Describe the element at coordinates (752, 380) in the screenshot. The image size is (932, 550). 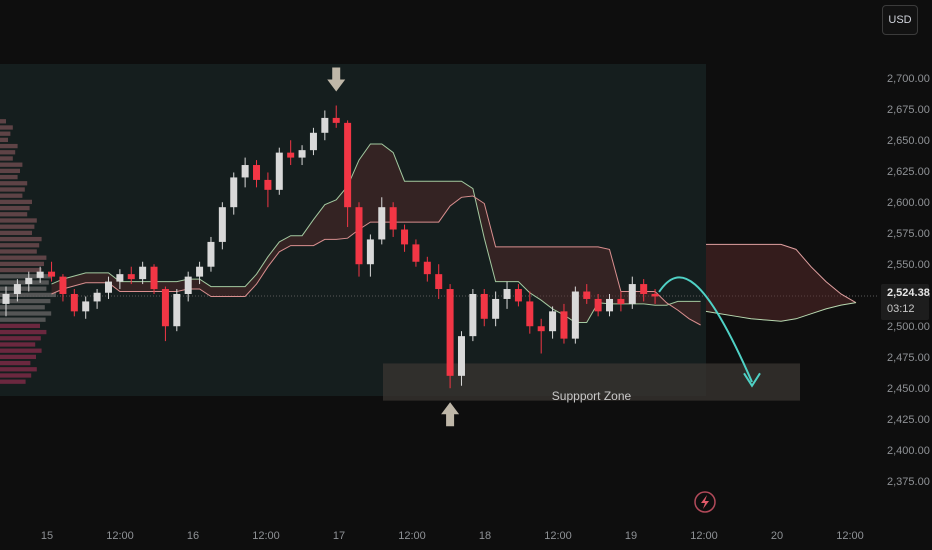
I see `projection-arrowhead-icon` at that location.